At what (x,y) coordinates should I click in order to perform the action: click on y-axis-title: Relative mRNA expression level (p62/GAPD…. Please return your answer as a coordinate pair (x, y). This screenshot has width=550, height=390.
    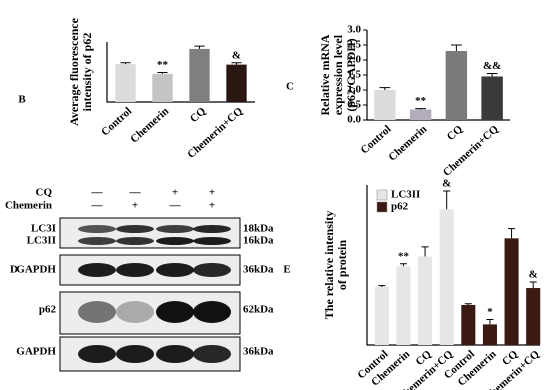
    Looking at the image, I should click on (338, 75).